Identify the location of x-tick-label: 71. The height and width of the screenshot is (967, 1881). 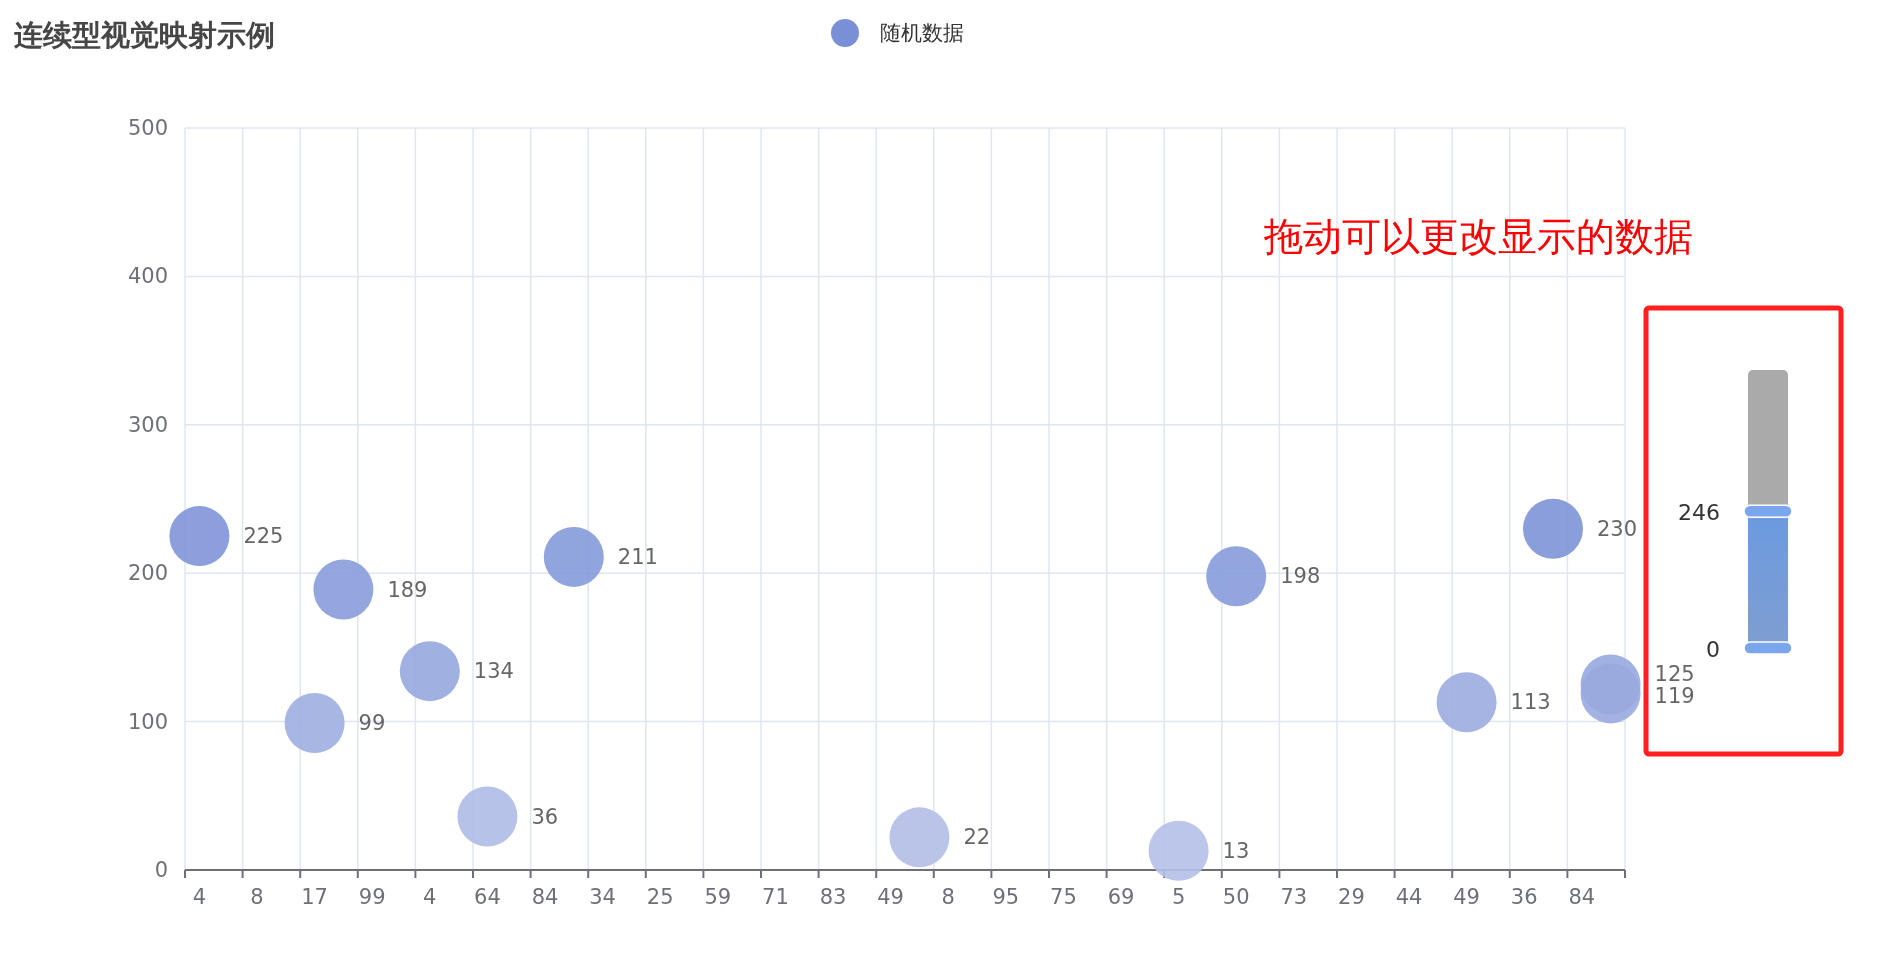
(775, 897).